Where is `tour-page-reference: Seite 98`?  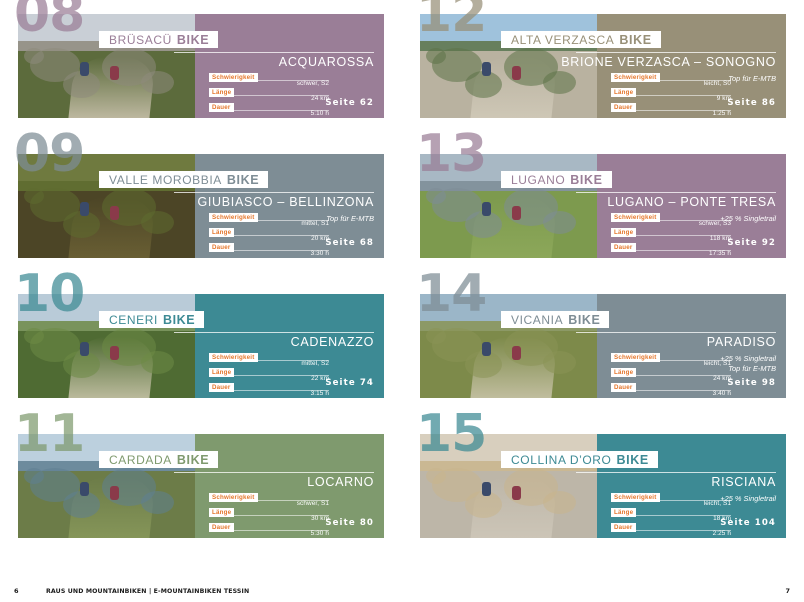 tour-page-reference: Seite 98 is located at coordinates (751, 383).